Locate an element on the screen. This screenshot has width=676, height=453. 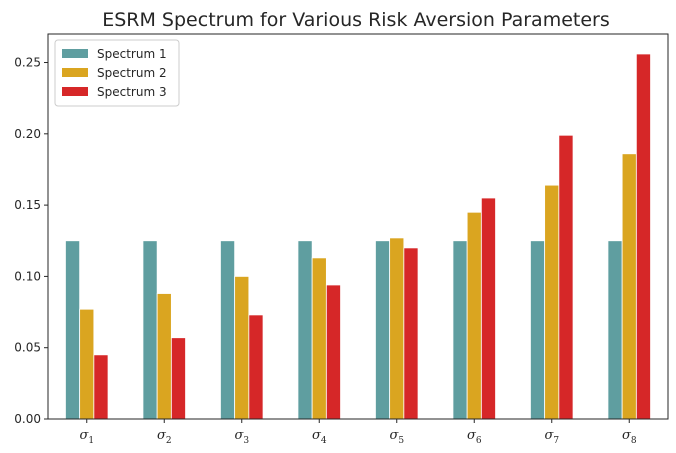
bar-series2-cat3 is located at coordinates (242, 348).